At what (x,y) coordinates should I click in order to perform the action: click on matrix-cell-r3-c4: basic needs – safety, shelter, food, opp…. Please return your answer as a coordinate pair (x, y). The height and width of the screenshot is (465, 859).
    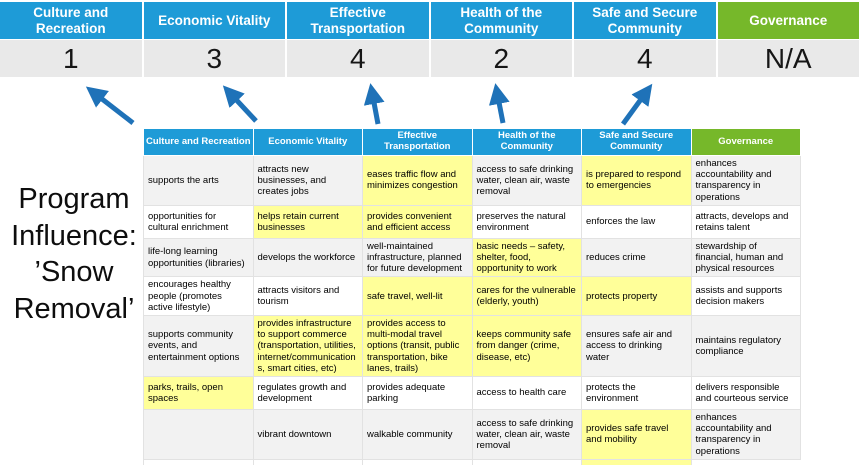
    Looking at the image, I should click on (526, 257).